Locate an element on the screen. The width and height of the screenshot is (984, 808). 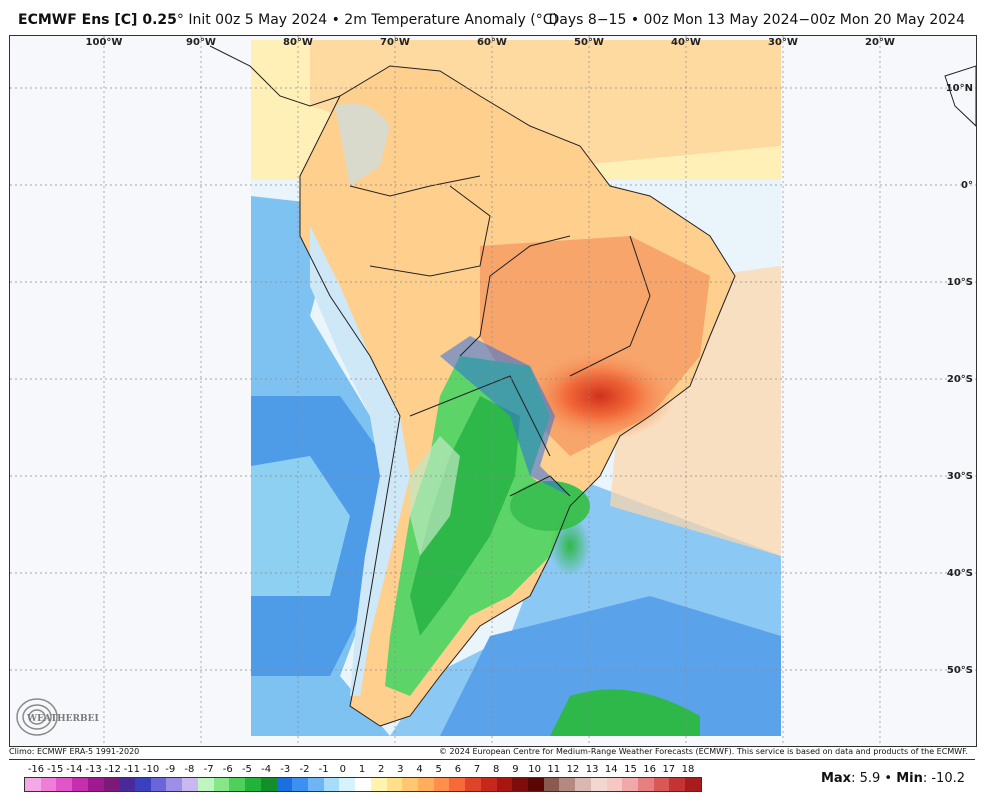
colorbar-tick-label: -3 is located at coordinates (285, 769).